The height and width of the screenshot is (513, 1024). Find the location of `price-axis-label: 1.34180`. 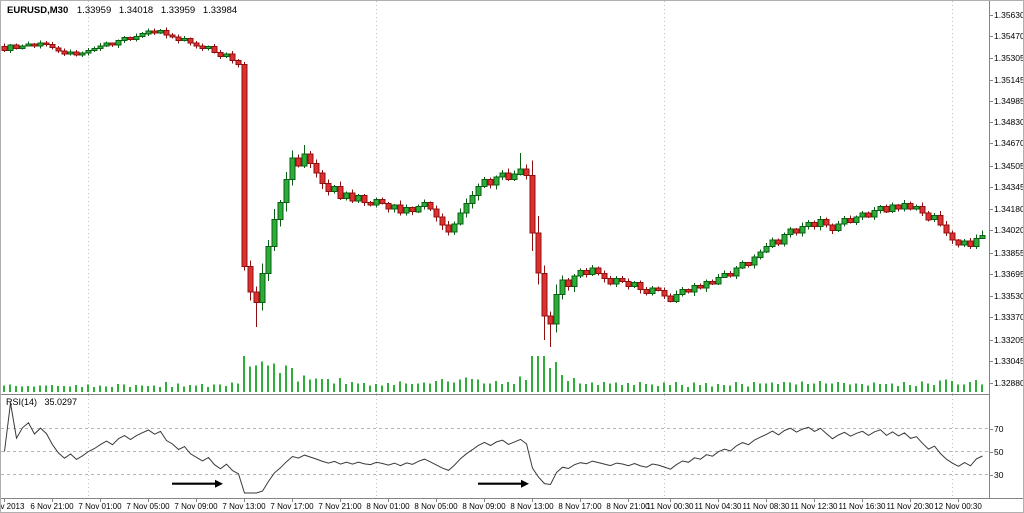

price-axis-label: 1.34180 is located at coordinates (1009, 209).